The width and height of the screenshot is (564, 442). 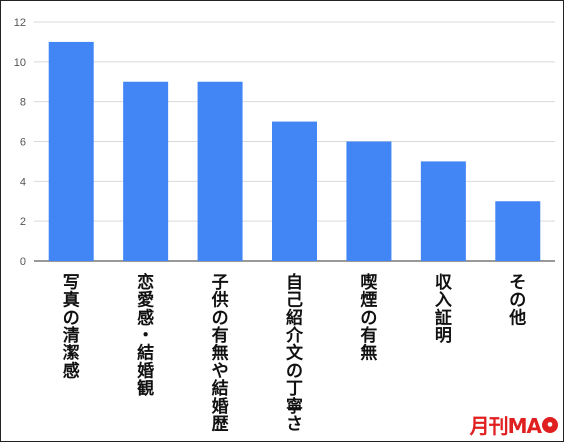 What do you see at coordinates (145, 335) in the screenshot?
I see `x-category-label: 恋愛感・結婚観` at bounding box center [145, 335].